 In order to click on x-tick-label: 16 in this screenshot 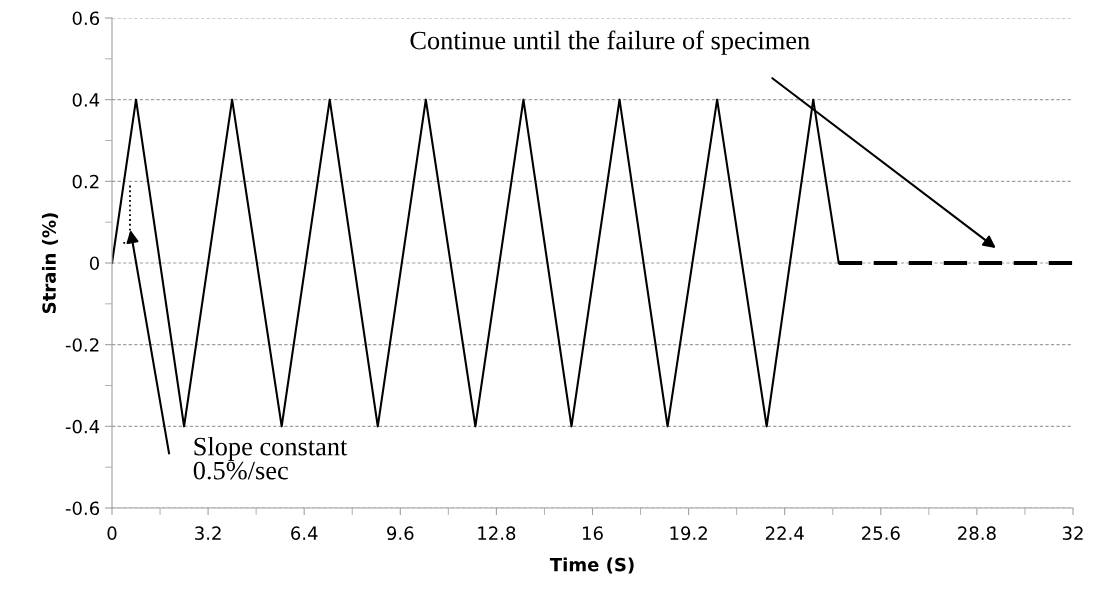, I will do `click(593, 533)`.